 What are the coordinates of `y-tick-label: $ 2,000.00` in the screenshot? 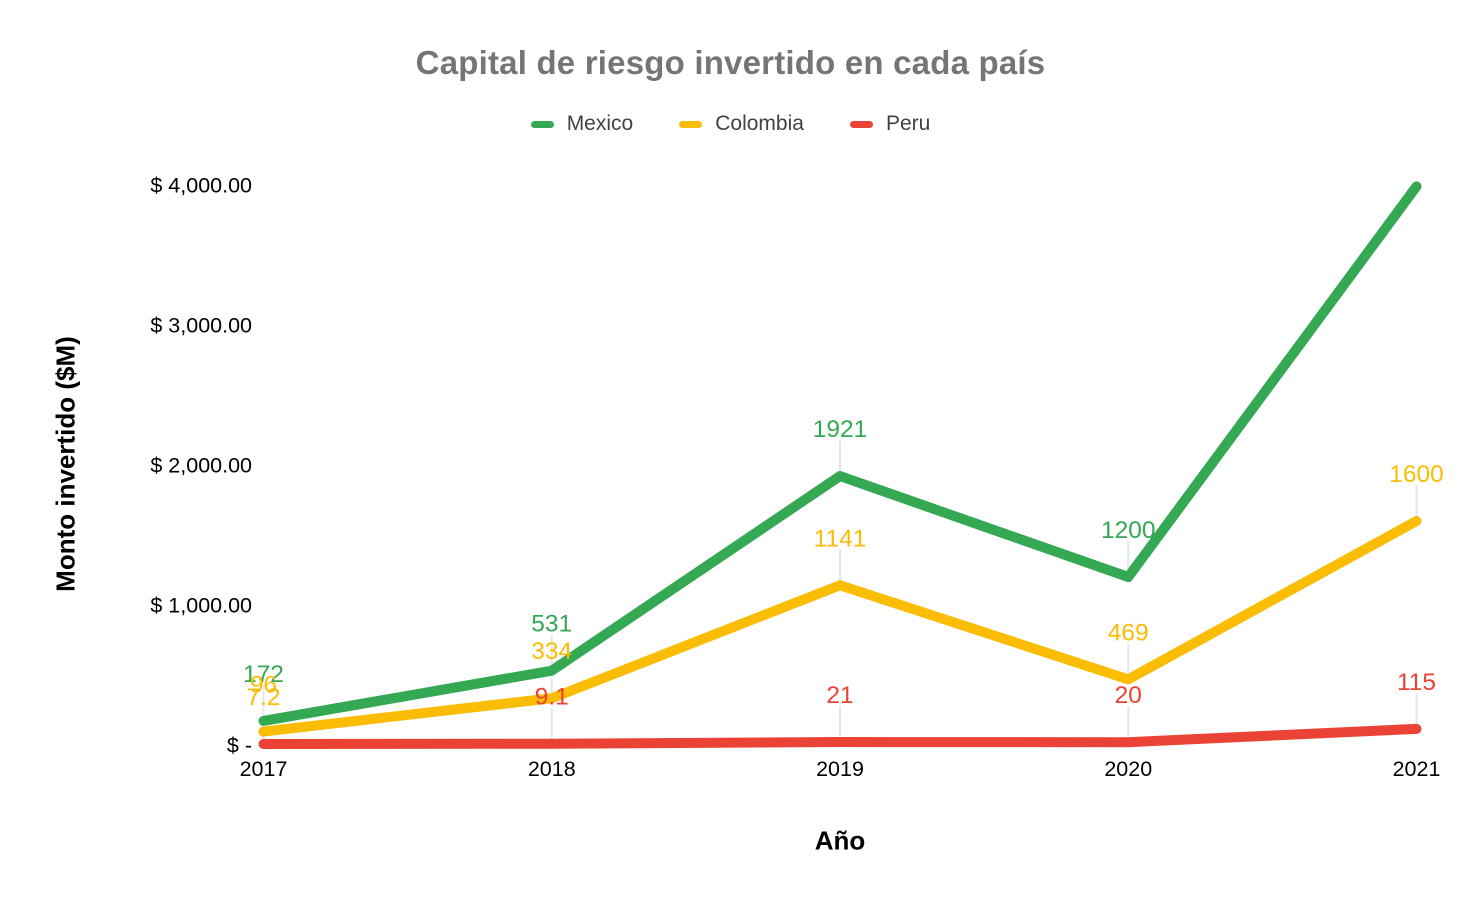 It's located at (201, 466).